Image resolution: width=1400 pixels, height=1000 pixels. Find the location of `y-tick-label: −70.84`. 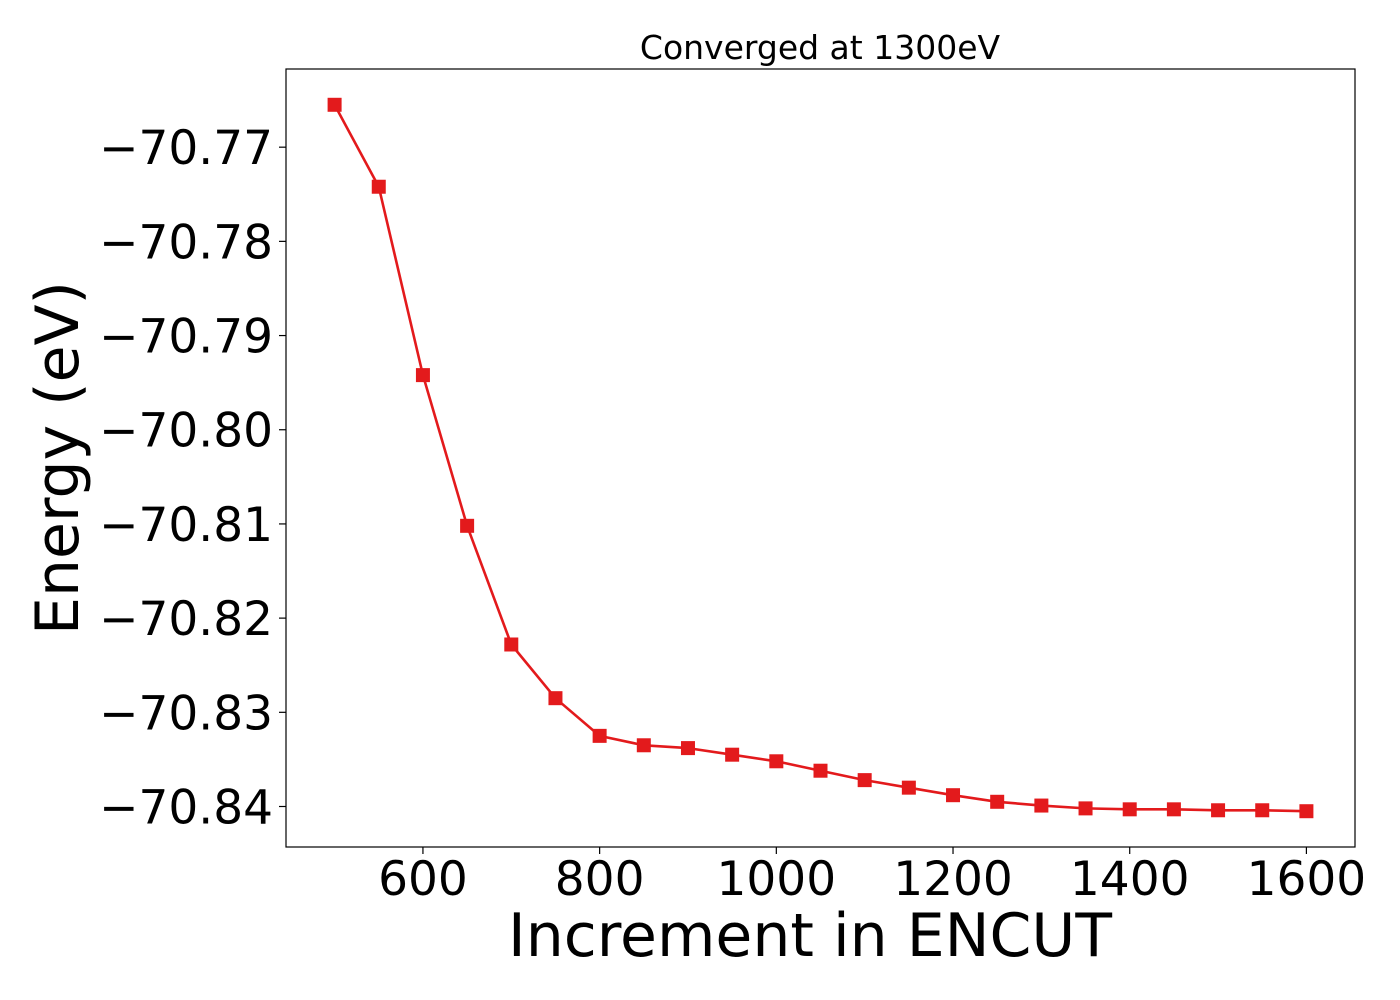

y-tick-label: −70.84 is located at coordinates (186, 807).